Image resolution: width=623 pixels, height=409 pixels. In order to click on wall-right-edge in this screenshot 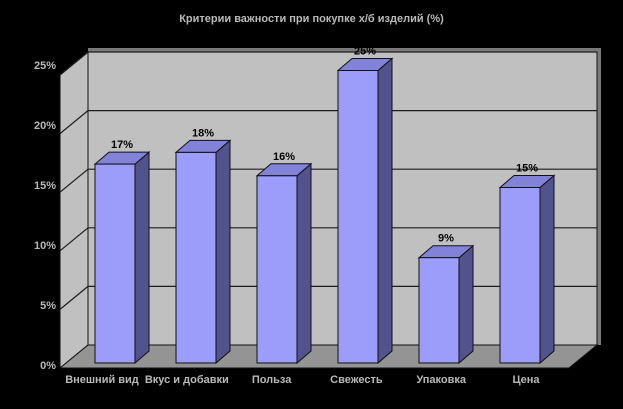, I will do `click(599, 196)`.